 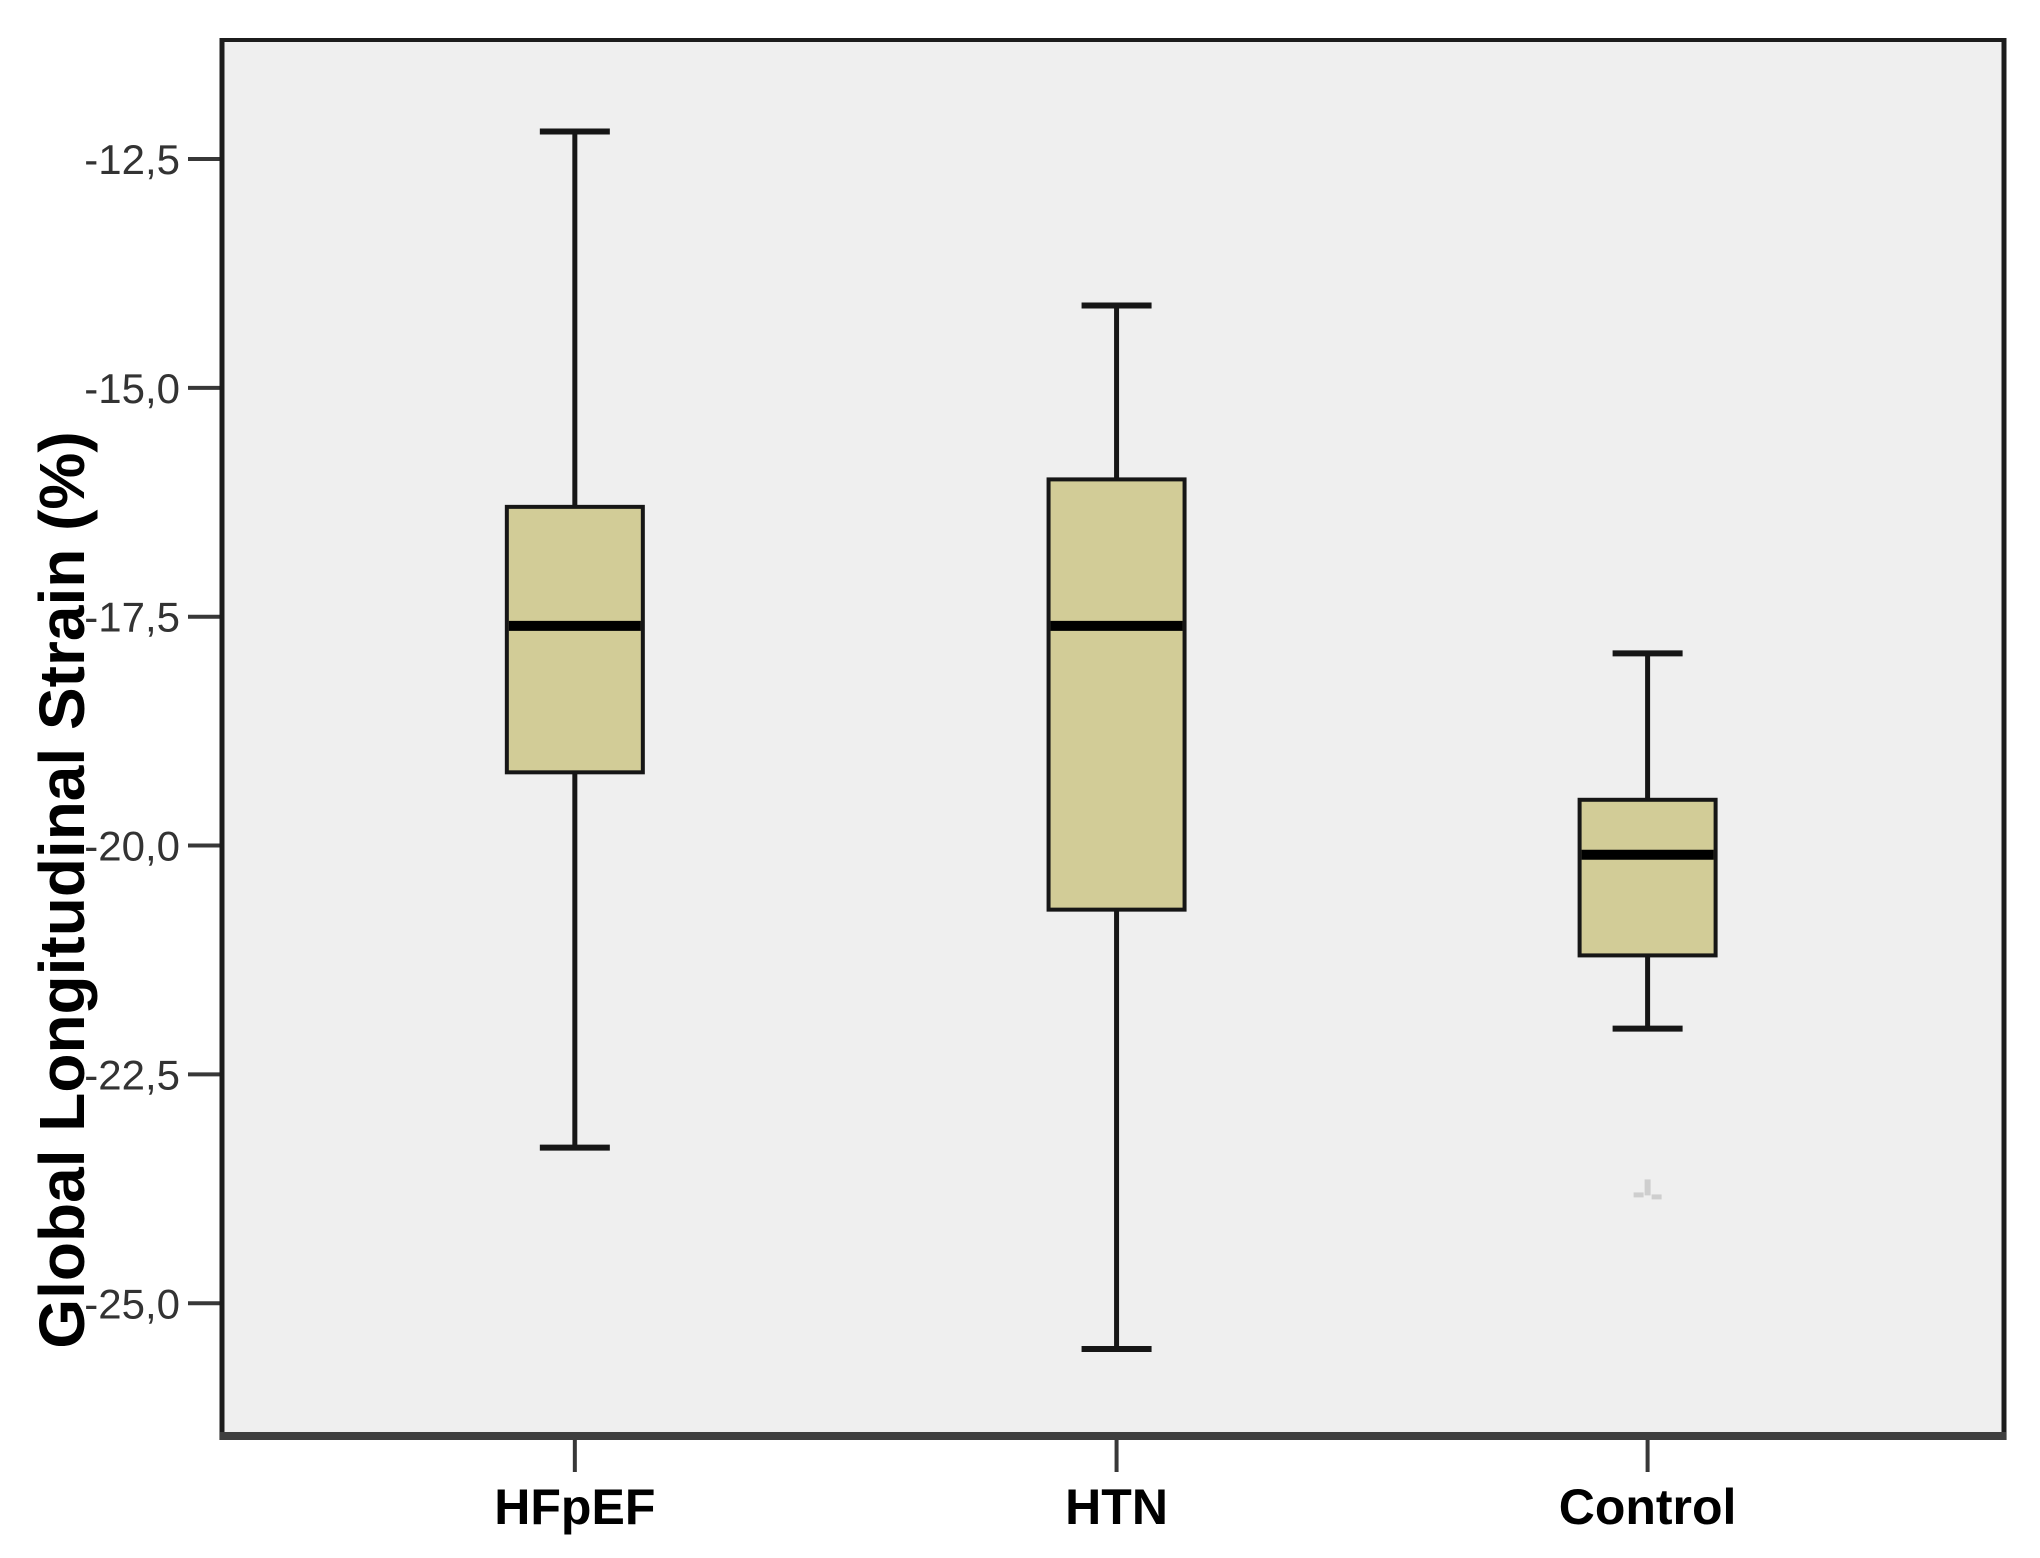 What do you see at coordinates (1116, 694) in the screenshot?
I see `iqr-box-htn` at bounding box center [1116, 694].